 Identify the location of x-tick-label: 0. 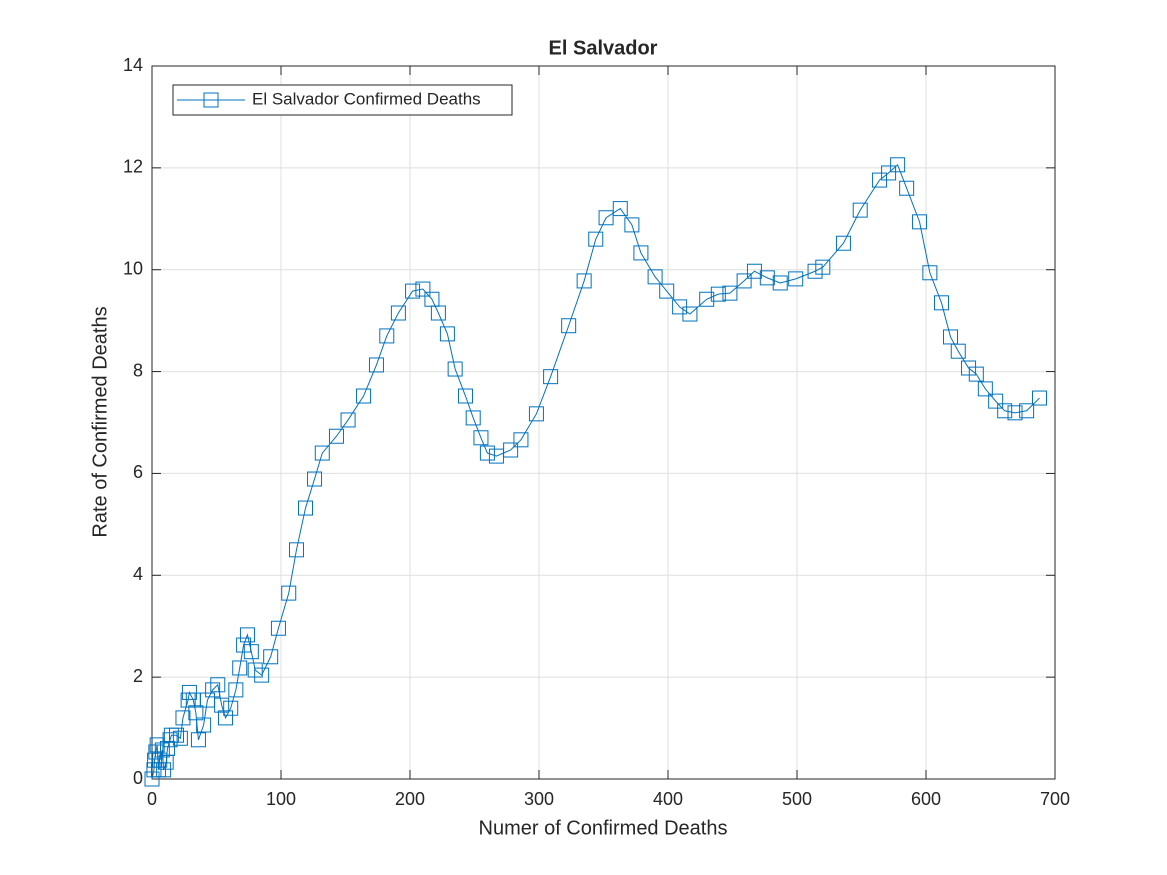
(152, 799).